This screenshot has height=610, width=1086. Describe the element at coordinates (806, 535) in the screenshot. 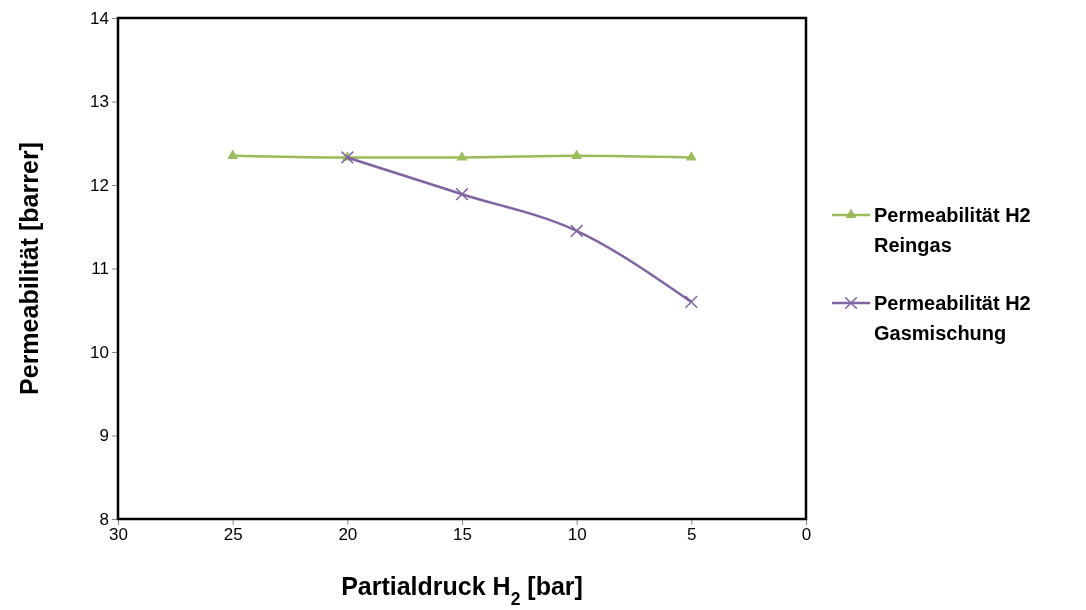

I see `x-tick-label: 0` at that location.